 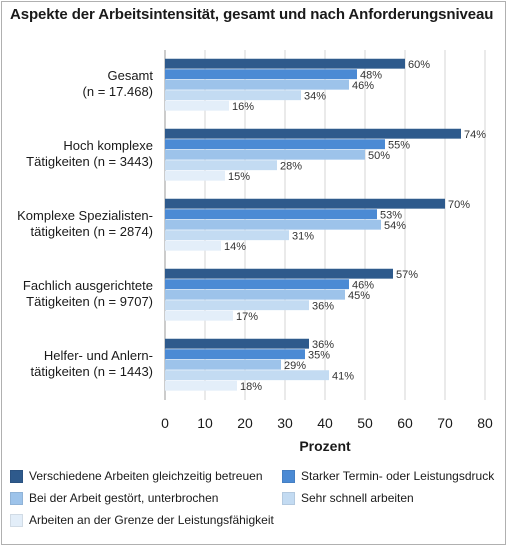 I want to click on category-label: Tätigkeiten (n = 3443), so click(x=89, y=161).